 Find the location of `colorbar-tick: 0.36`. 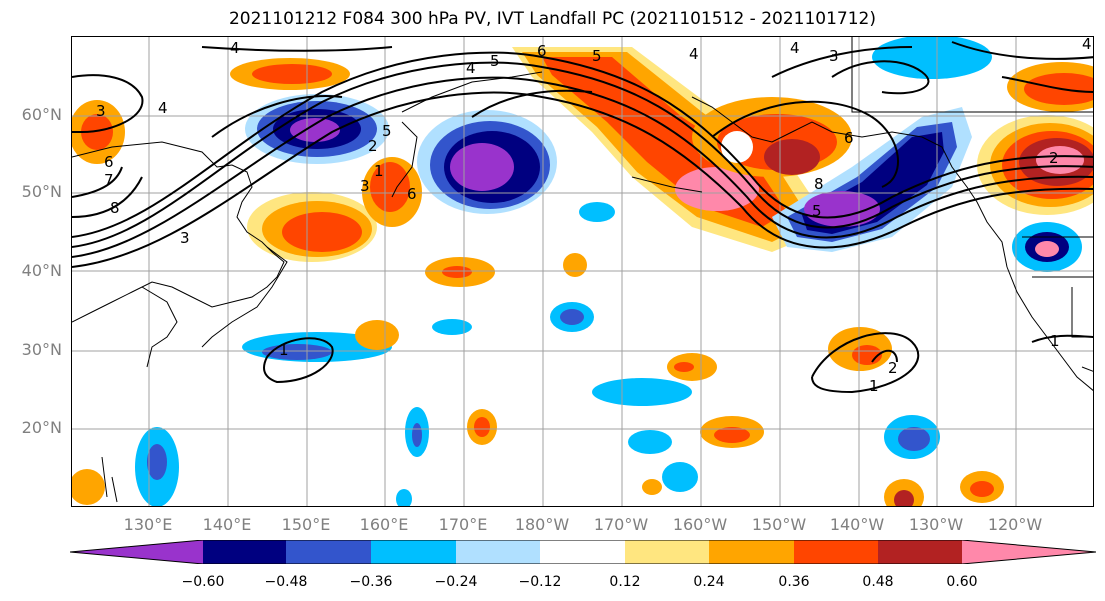

colorbar-tick: 0.36 is located at coordinates (794, 582).